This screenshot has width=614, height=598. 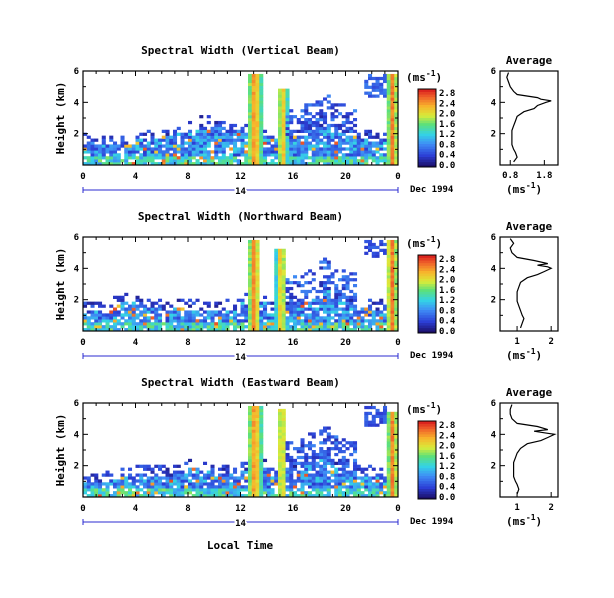 What do you see at coordinates (76, 238) in the screenshot?
I see `y-tick-label: 6` at bounding box center [76, 238].